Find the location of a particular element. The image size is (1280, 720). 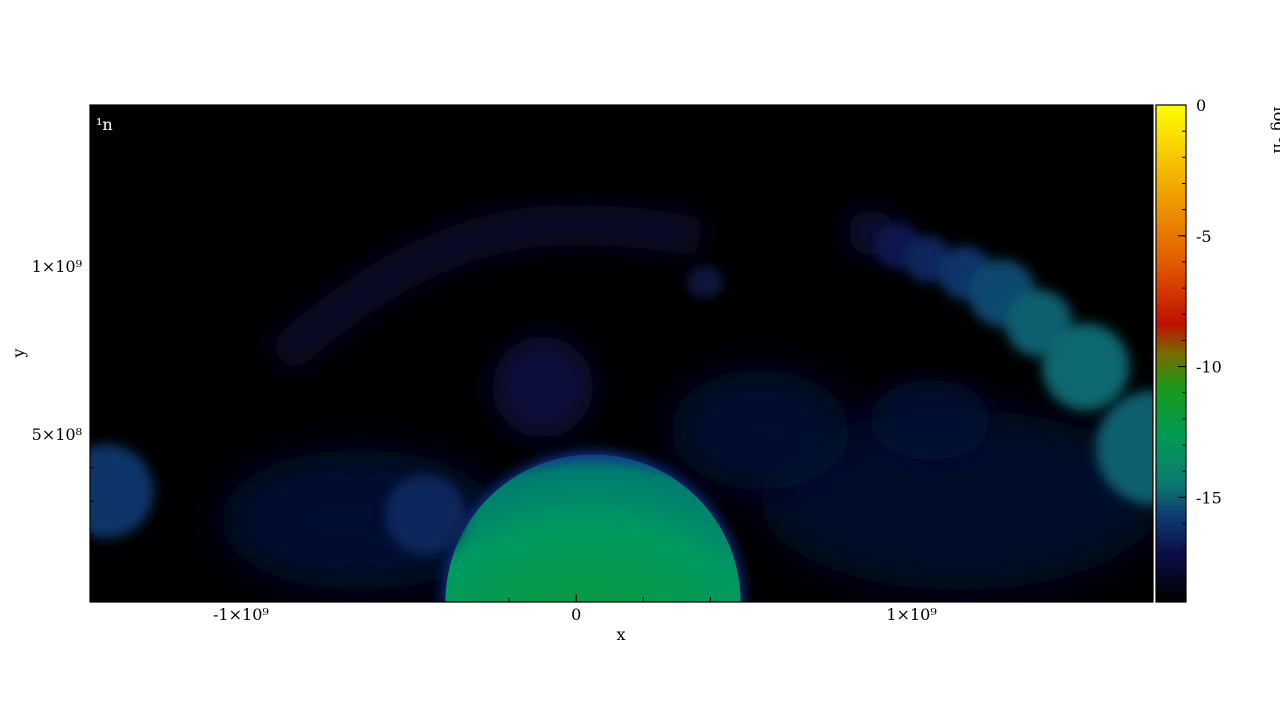

panel-label: ¹n is located at coordinates (104, 124).